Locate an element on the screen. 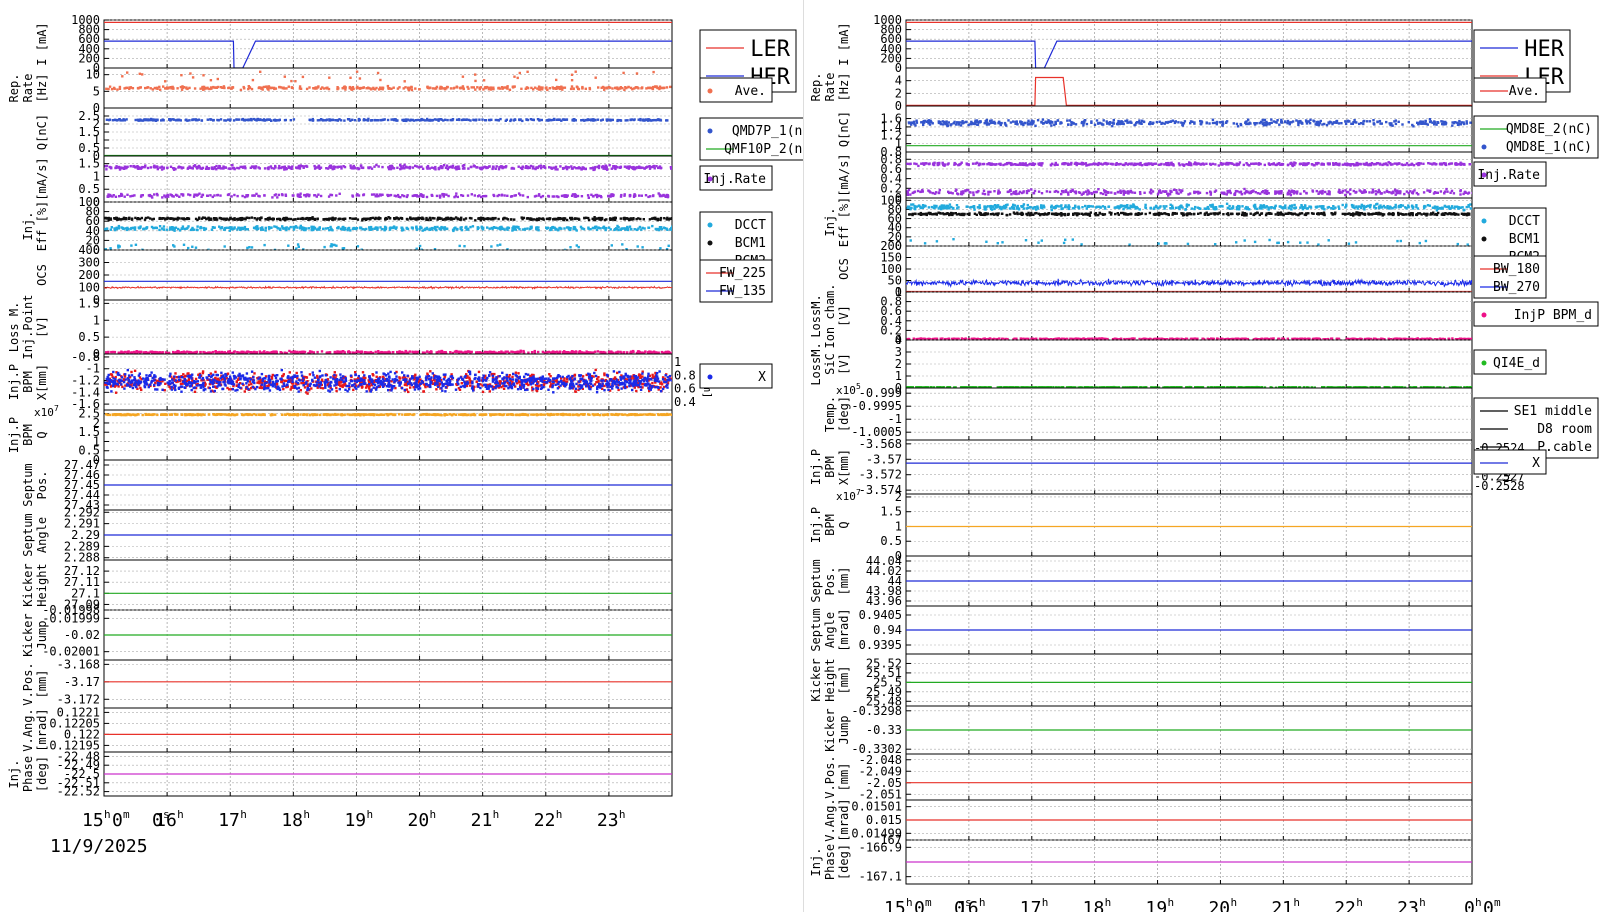 Image resolution: width=1606 pixels, height=912 pixels. series-points-dcct is located at coordinates (388, 237).